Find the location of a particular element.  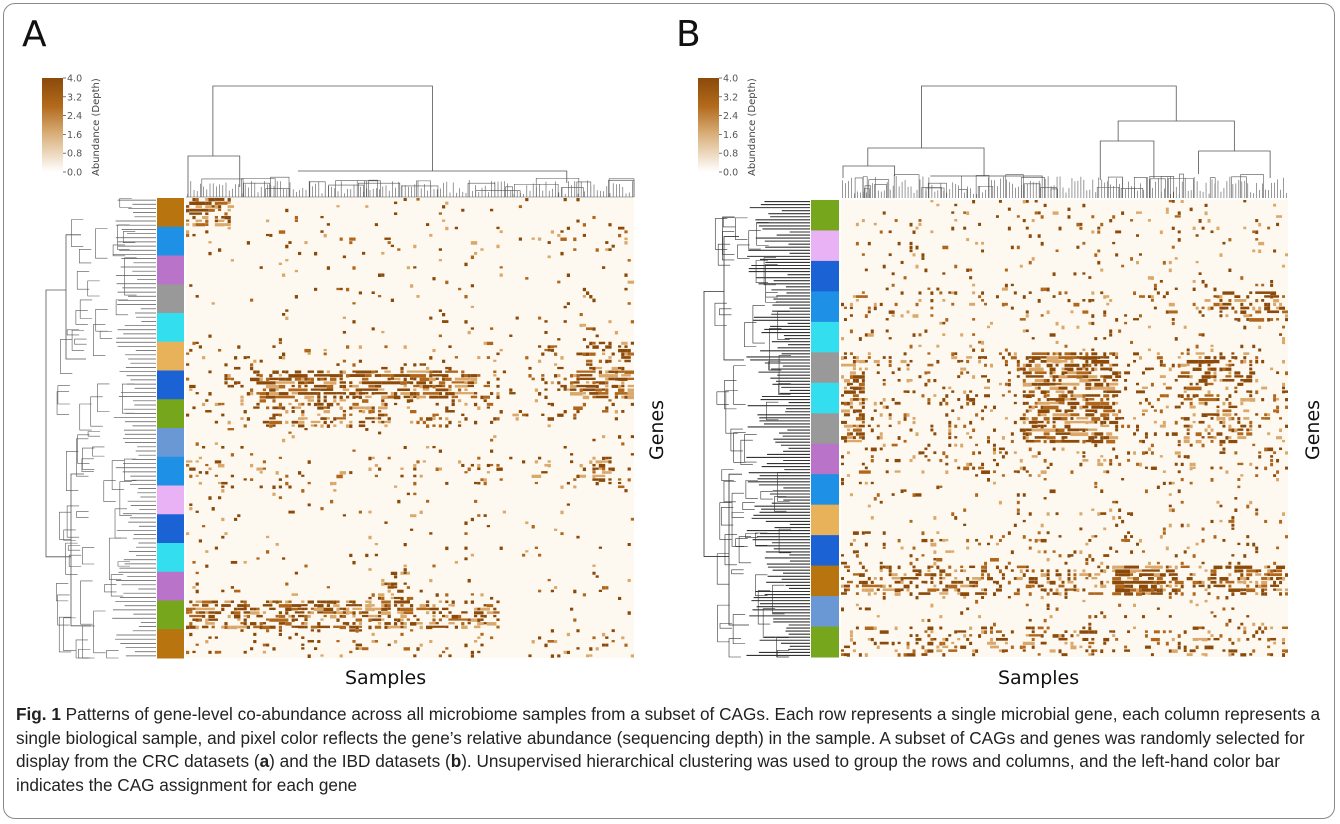

caption-ref-b: b is located at coordinates (456, 761).